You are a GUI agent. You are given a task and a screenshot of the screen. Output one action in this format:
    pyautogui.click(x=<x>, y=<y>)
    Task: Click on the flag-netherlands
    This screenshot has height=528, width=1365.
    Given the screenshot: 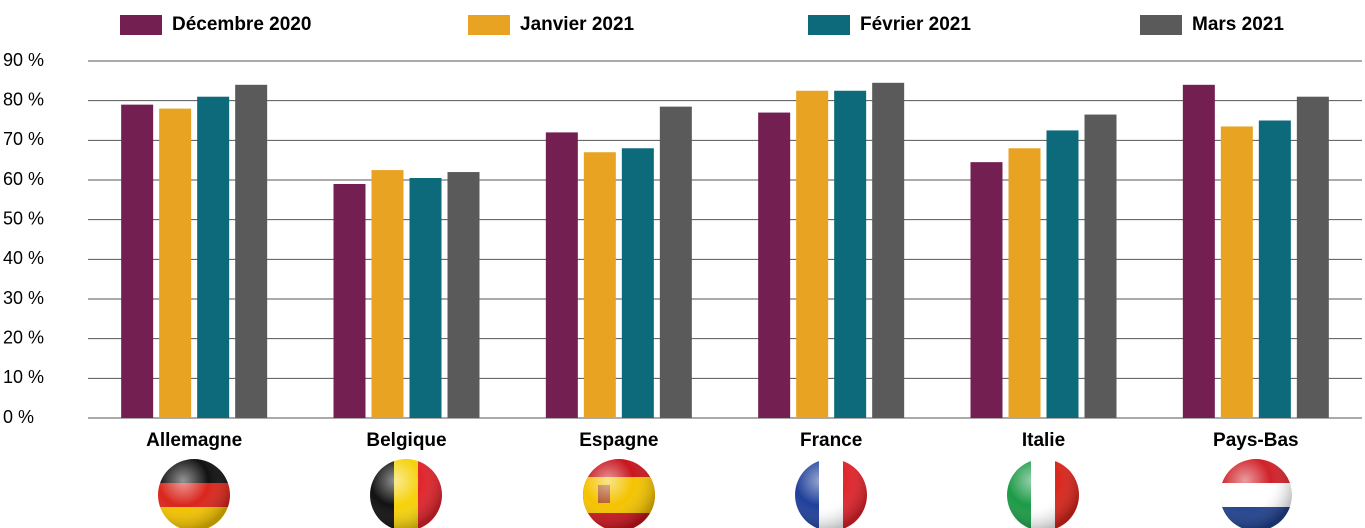 What is the action you would take?
    pyautogui.click(x=1256, y=493)
    